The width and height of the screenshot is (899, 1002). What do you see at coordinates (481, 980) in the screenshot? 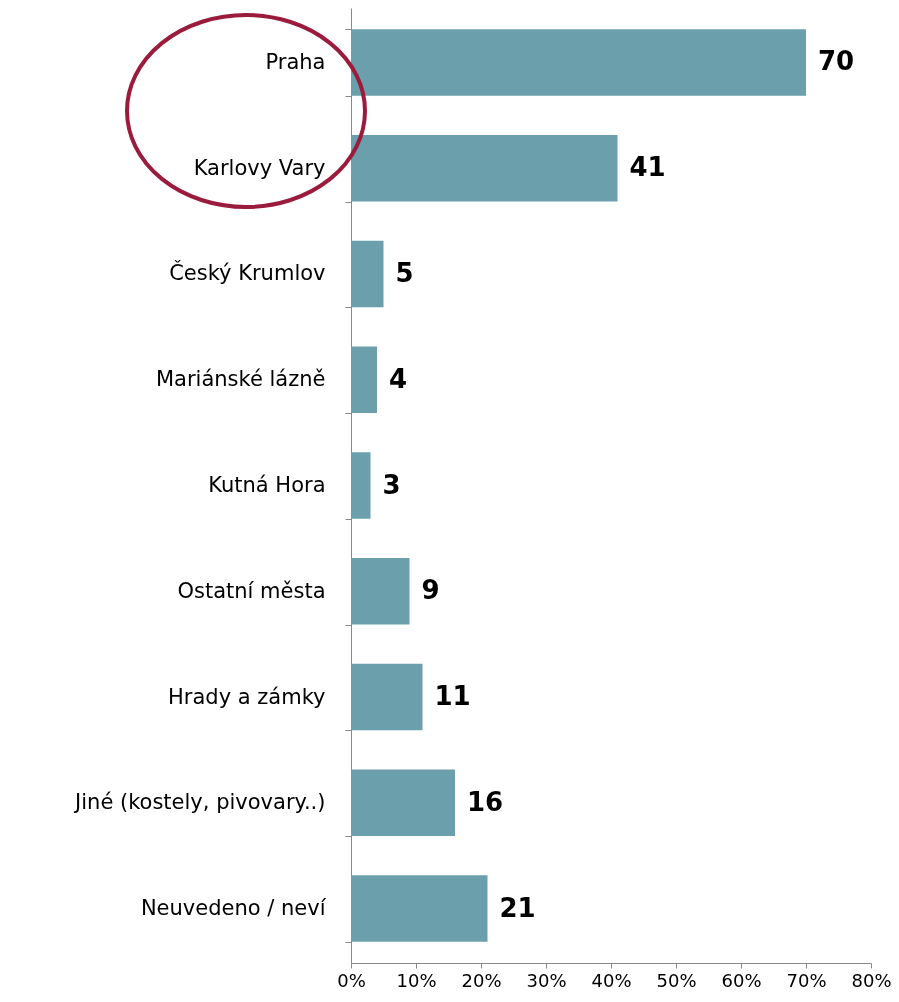
I see `x-tick-label: 20%` at bounding box center [481, 980].